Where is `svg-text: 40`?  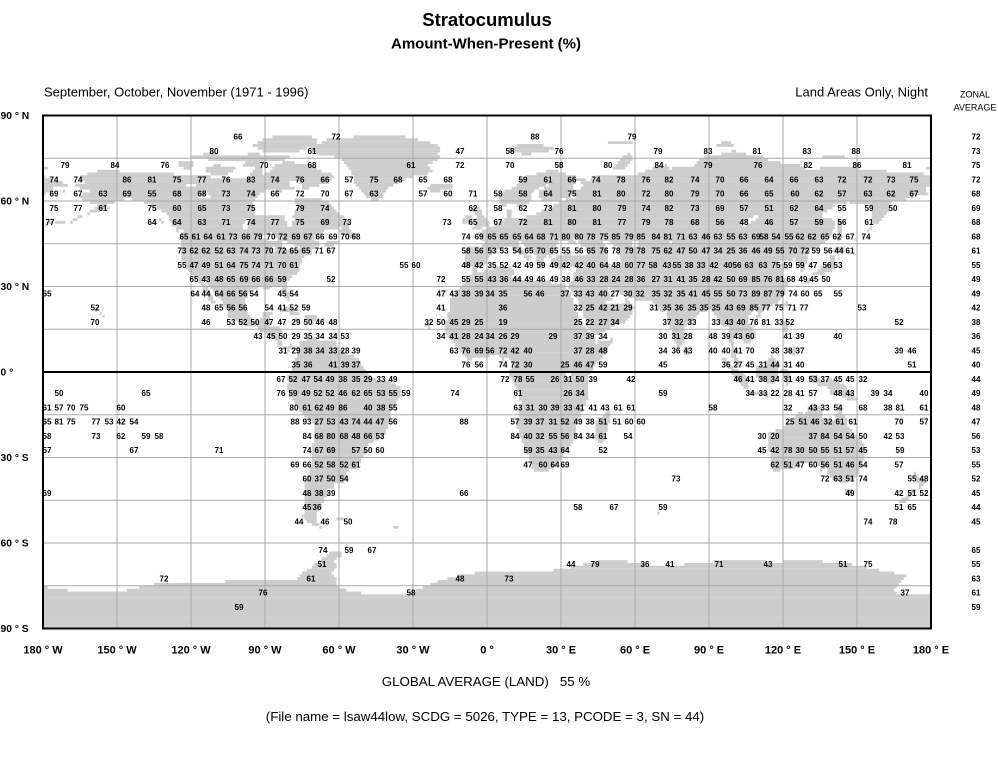
svg-text: 40 is located at coordinates (726, 350).